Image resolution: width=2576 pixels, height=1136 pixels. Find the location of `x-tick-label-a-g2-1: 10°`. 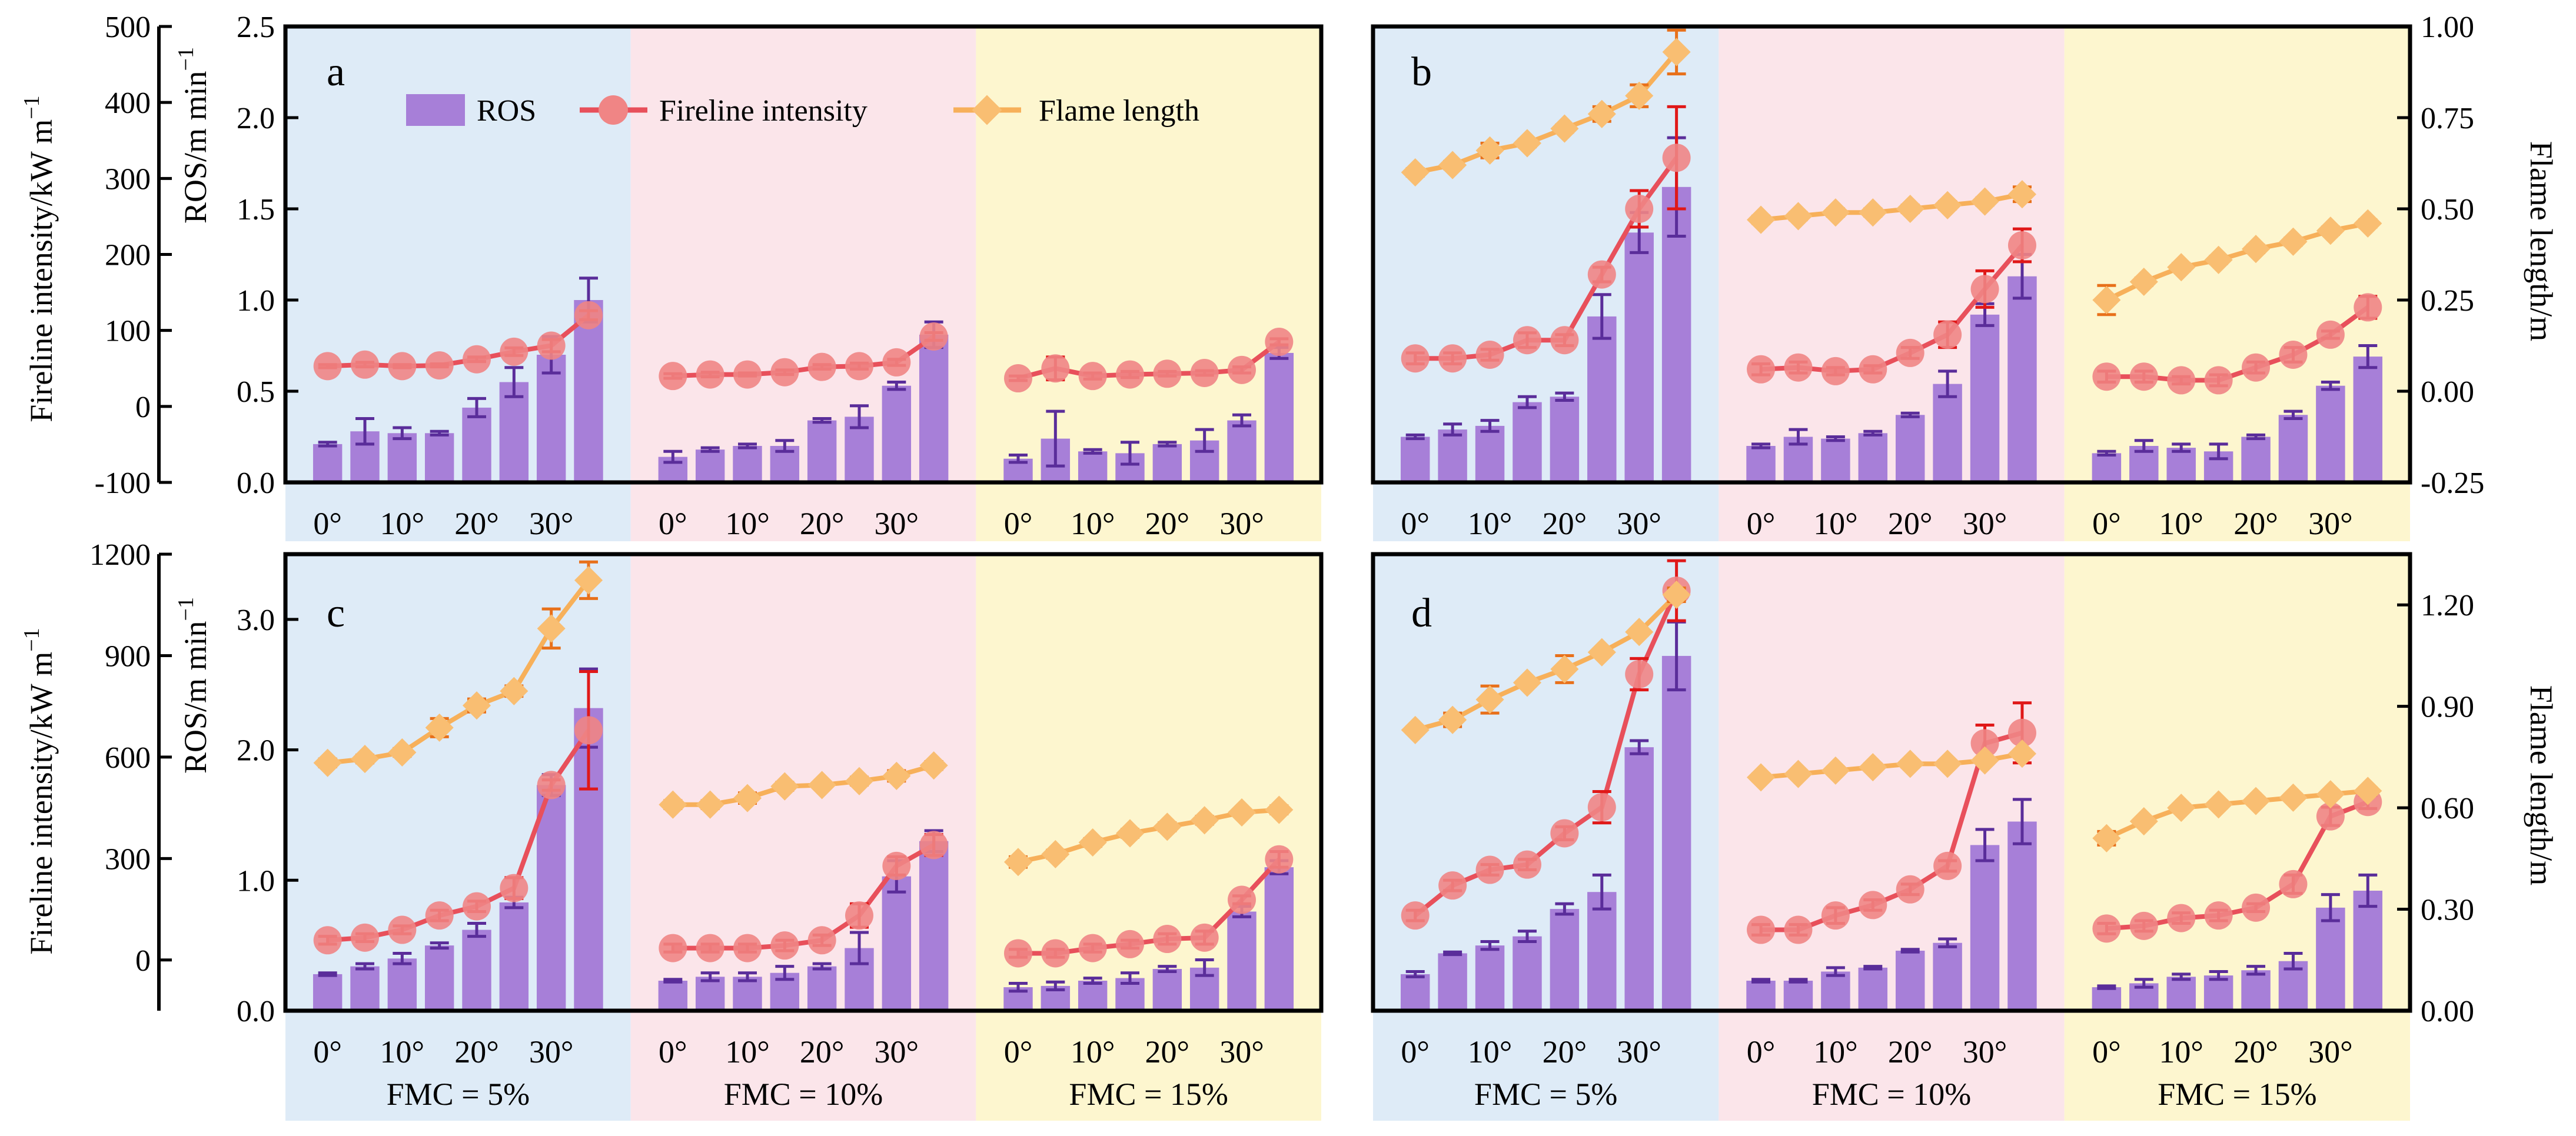

x-tick-label-a-g2-1: 10° is located at coordinates (747, 523).